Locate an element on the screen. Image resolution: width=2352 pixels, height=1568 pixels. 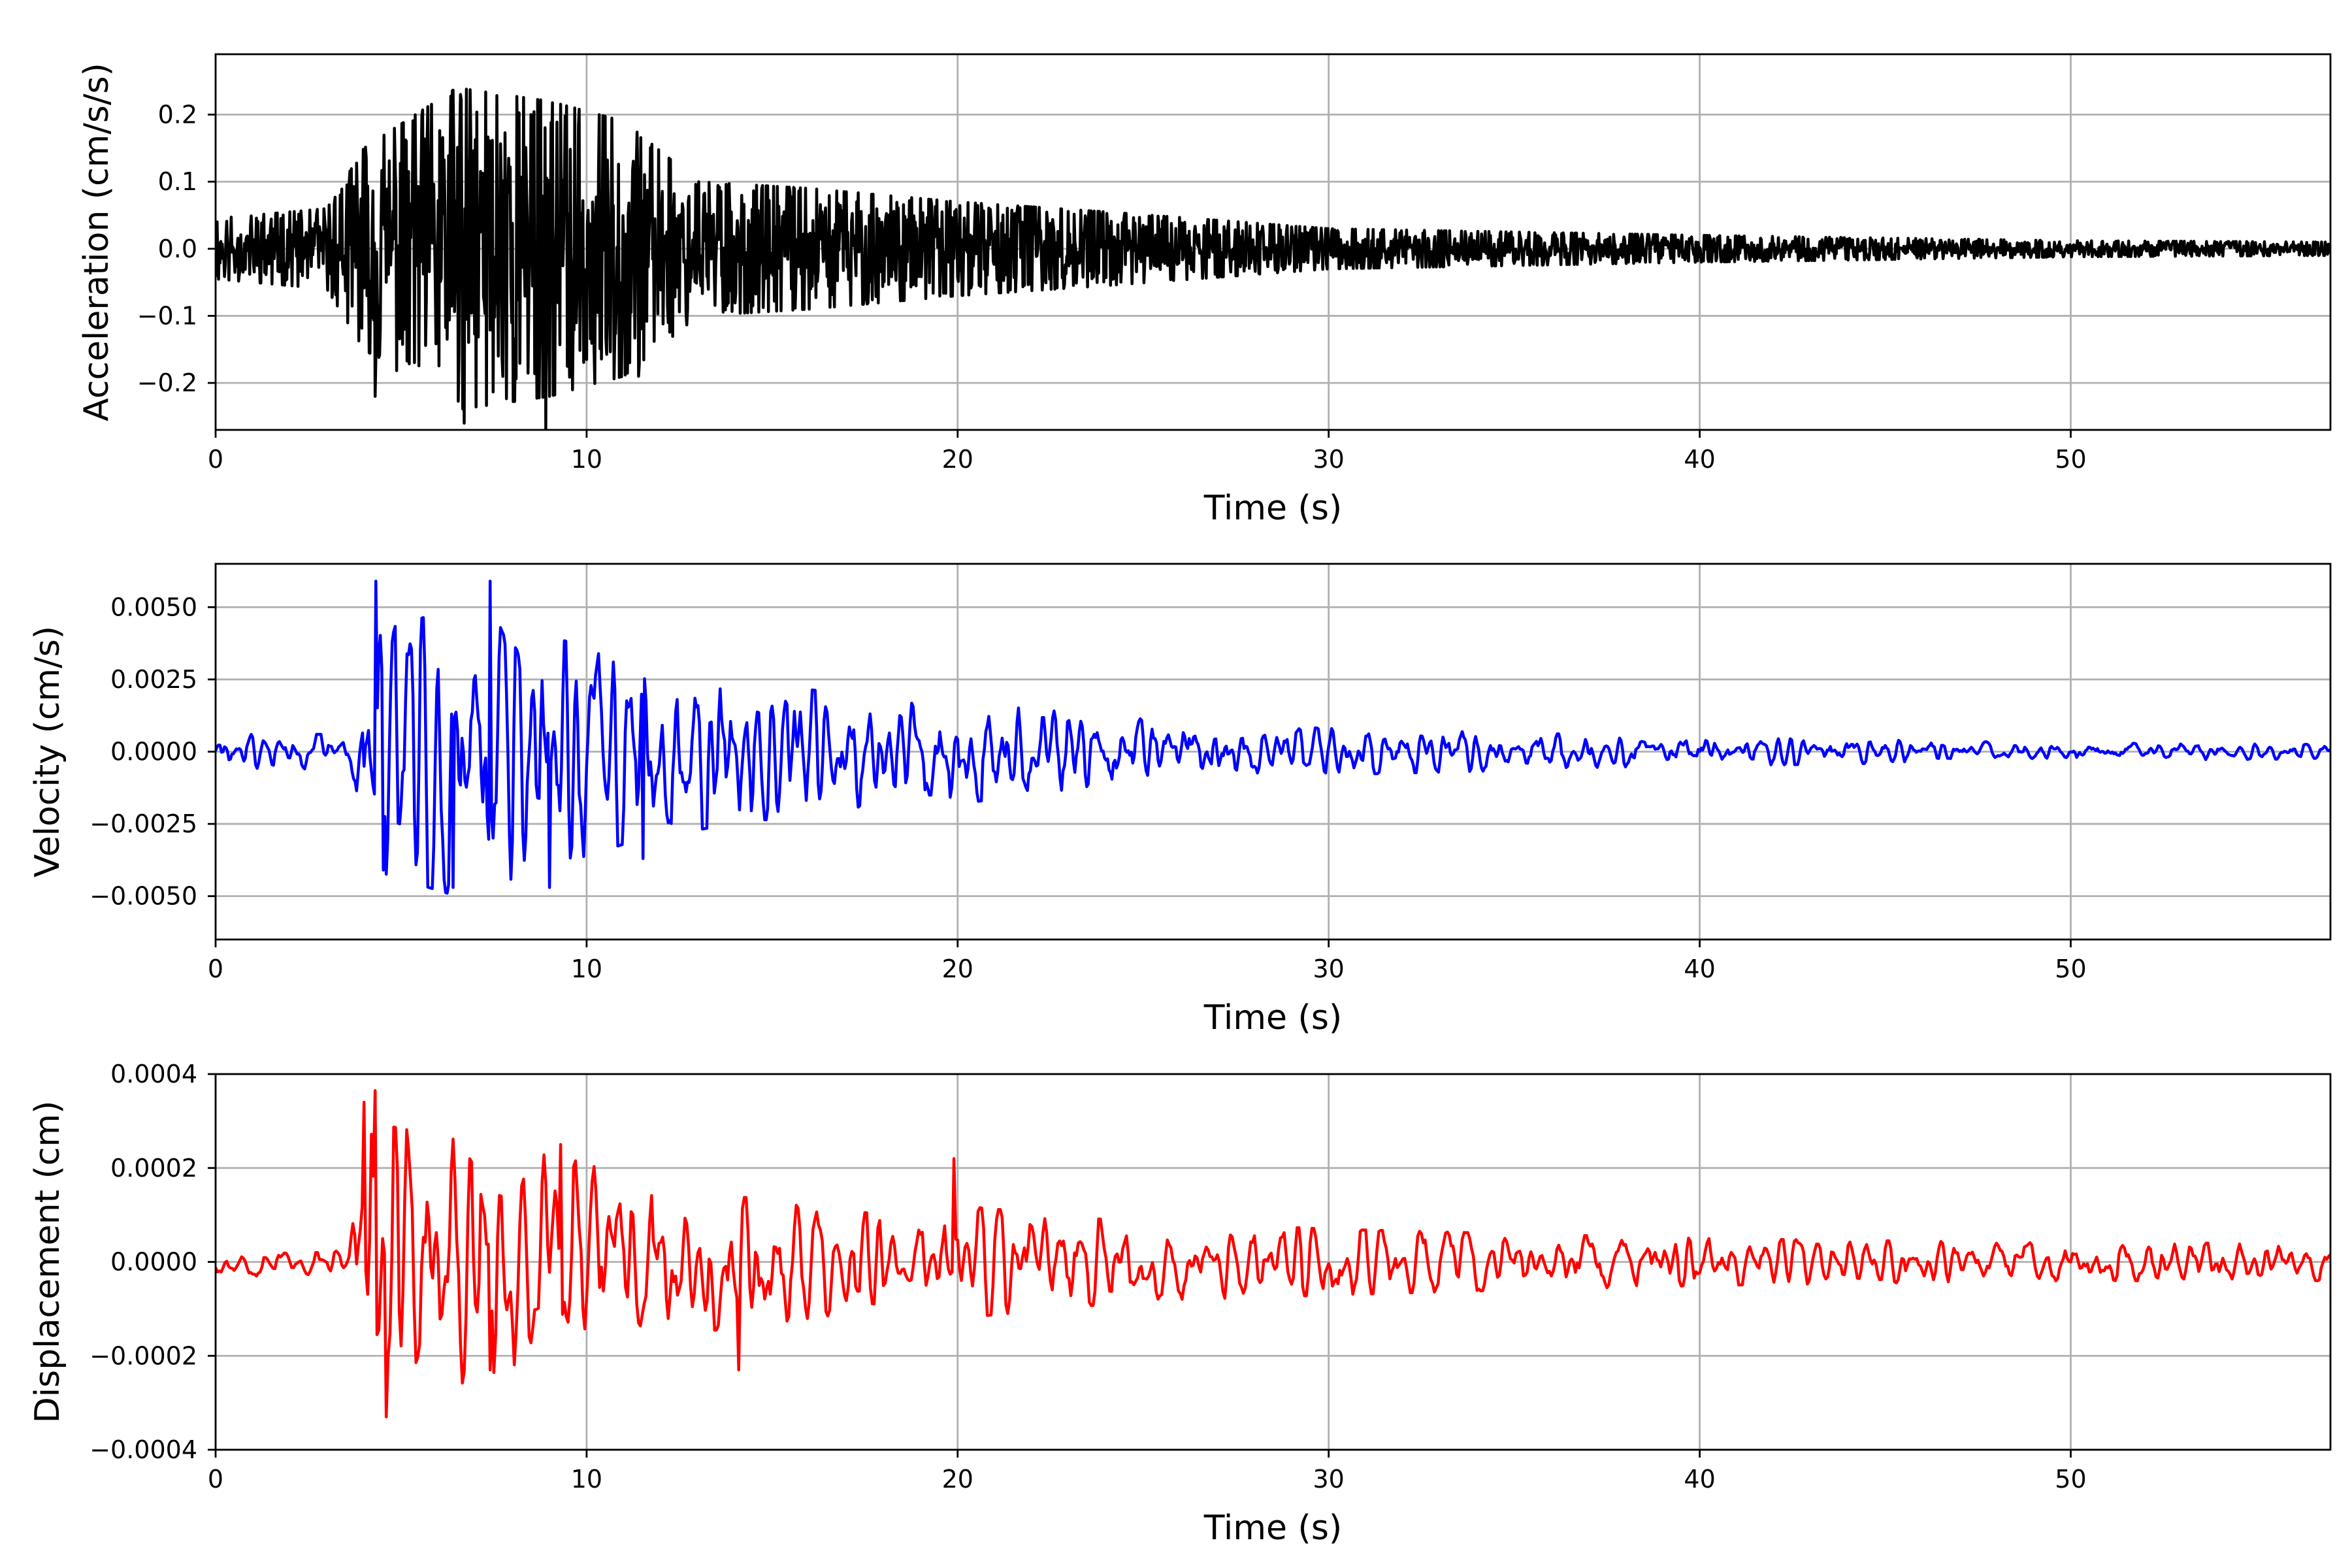
velocity-x-tick-label: 30 is located at coordinates (1329, 969).